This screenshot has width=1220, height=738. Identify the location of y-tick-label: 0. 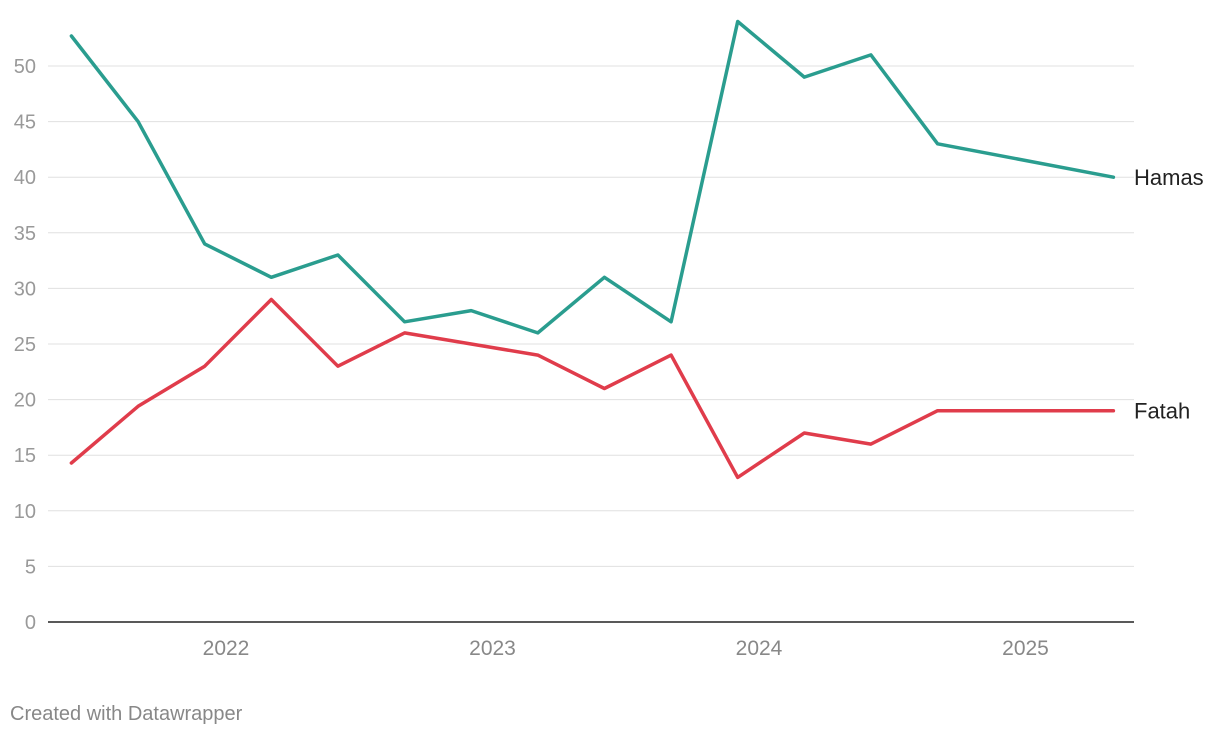
(30, 623).